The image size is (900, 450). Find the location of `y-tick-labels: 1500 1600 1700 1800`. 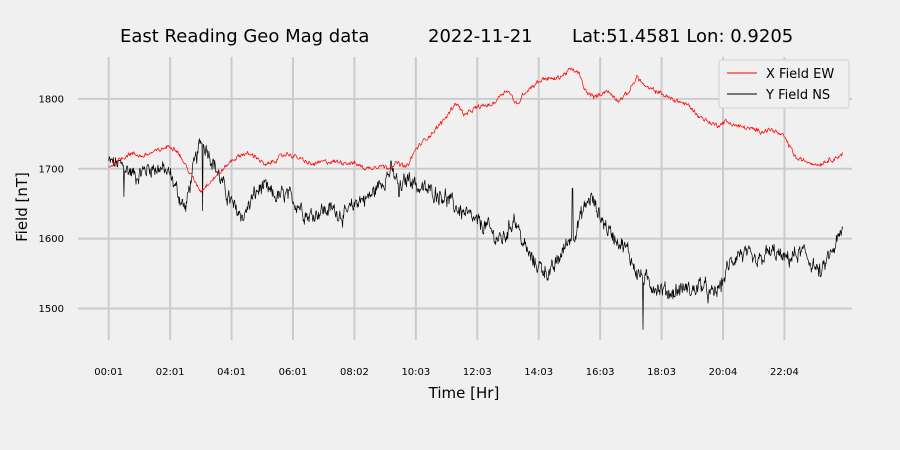

y-tick-labels: 1500 1600 1700 1800 is located at coordinates (51, 204).